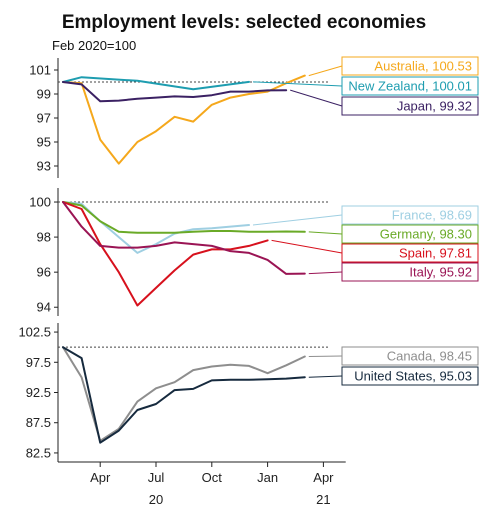 This screenshot has height=520, width=490. I want to click on legend-text: Germany, 98.30, so click(426, 234).